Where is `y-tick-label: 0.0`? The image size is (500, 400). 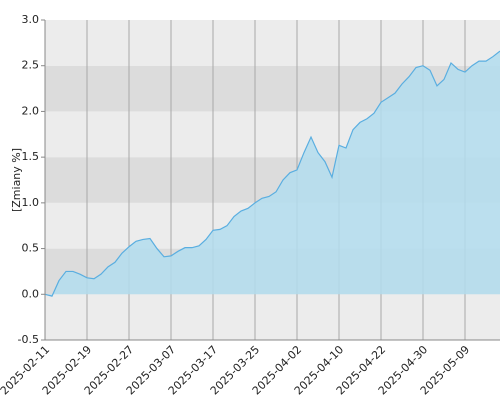 y-tick-label: 0.0 is located at coordinates (31, 293).